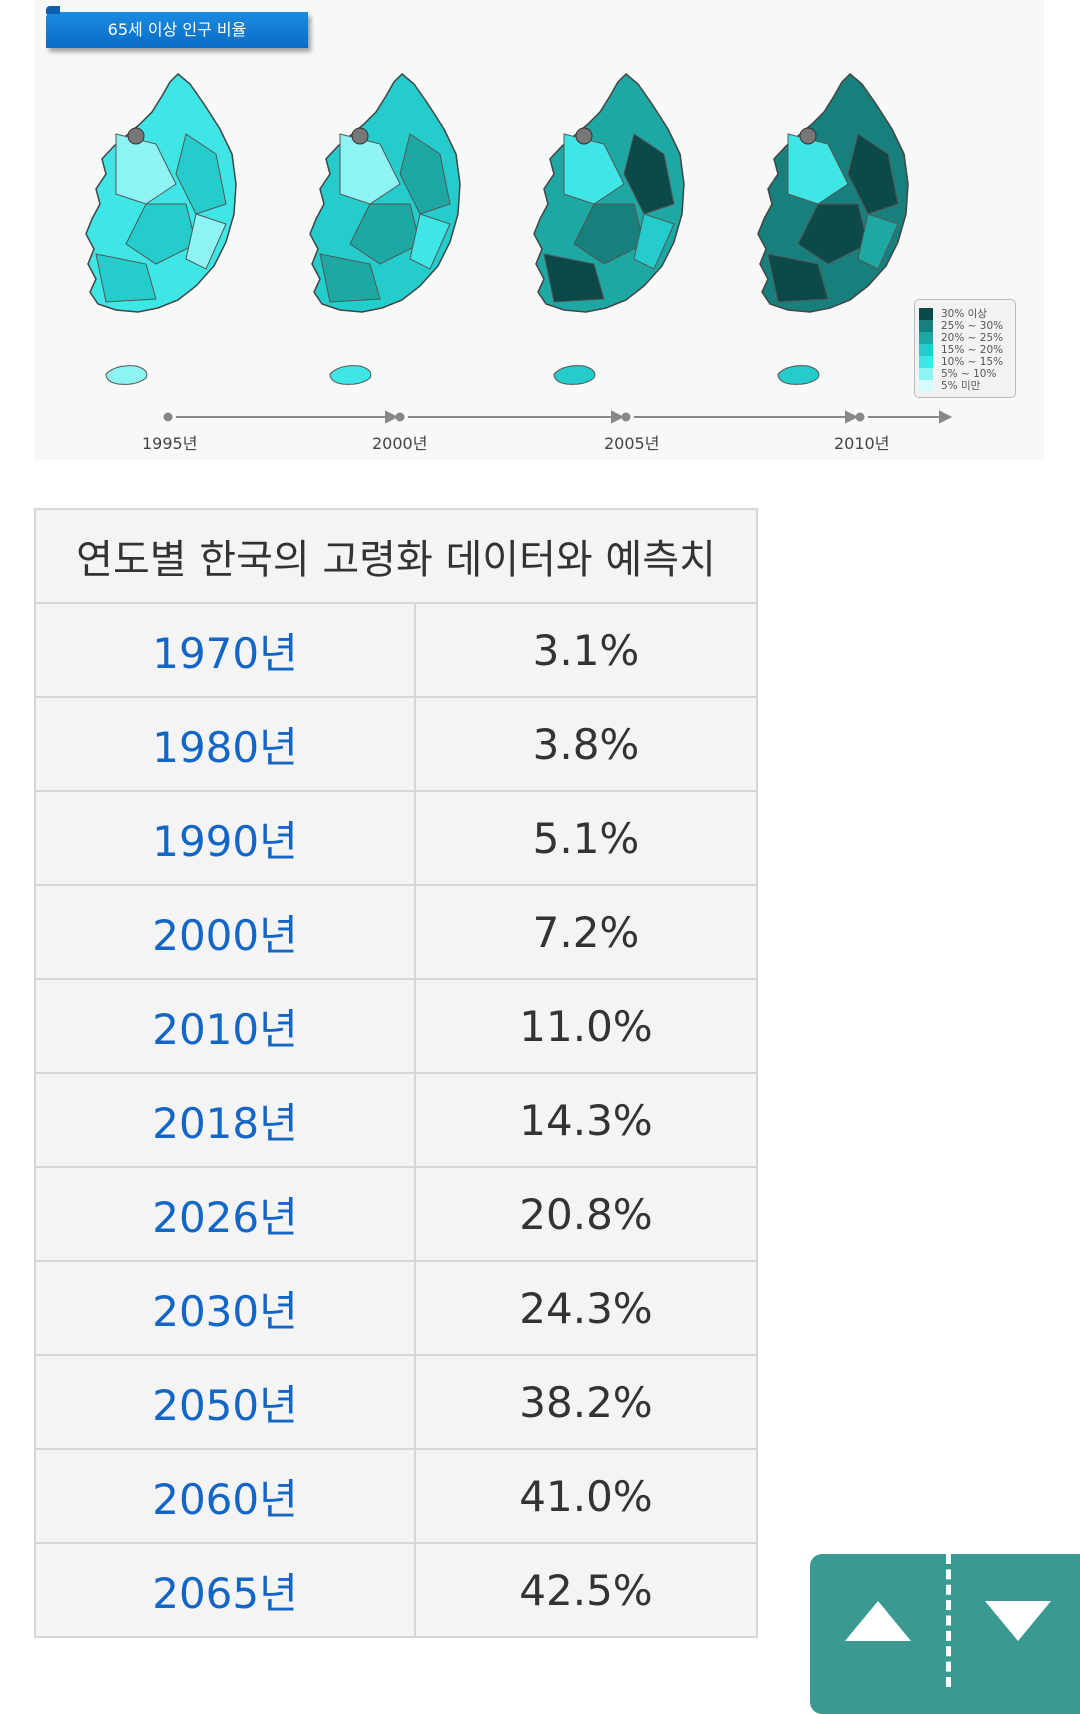 This screenshot has height=1714, width=1080. I want to click on value-cell: 41.0%, so click(586, 1496).